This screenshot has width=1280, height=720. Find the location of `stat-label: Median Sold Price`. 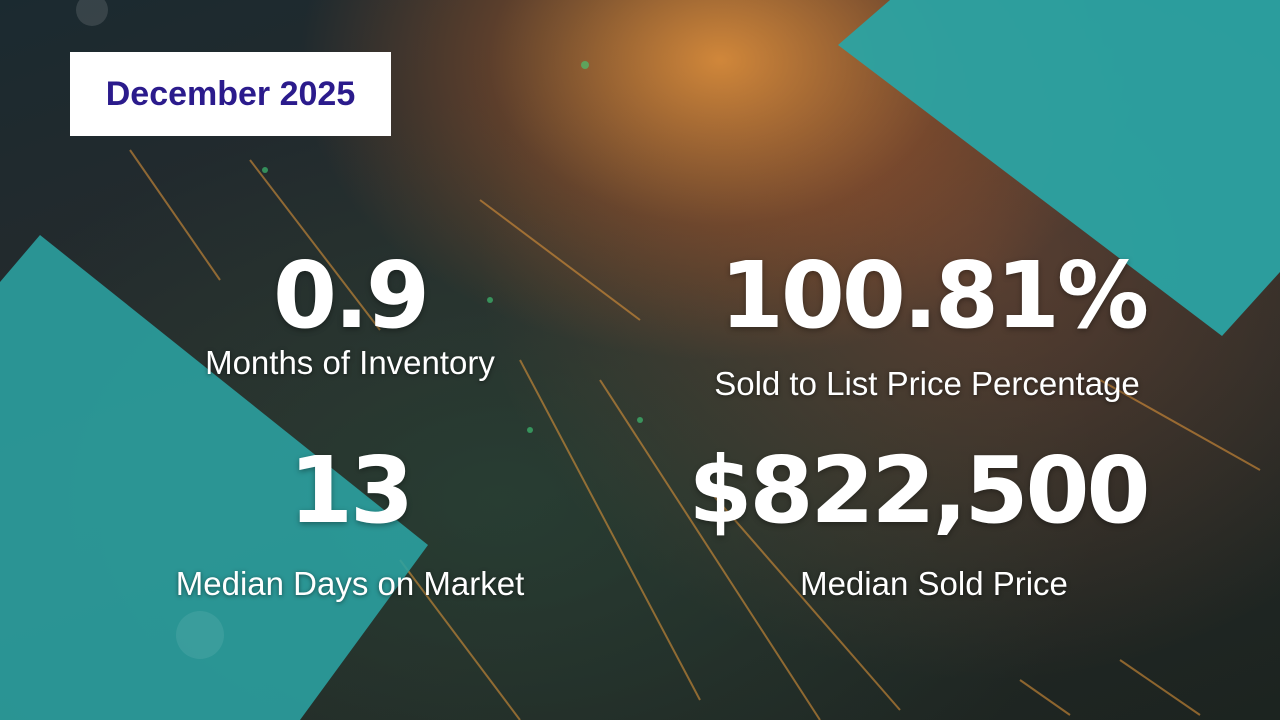

stat-label: Median Sold Price is located at coordinates (934, 583).